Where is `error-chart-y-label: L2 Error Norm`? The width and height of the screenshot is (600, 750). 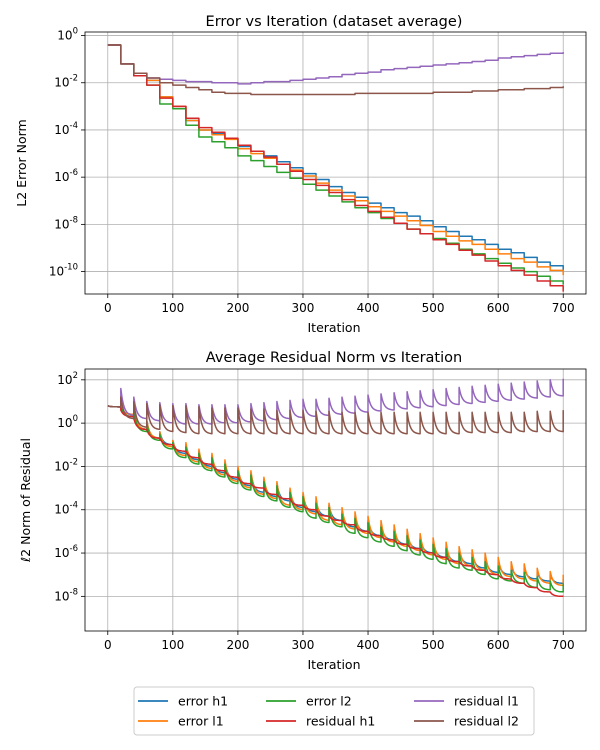
error-chart-y-label: L2 Error Norm is located at coordinates (21, 162).